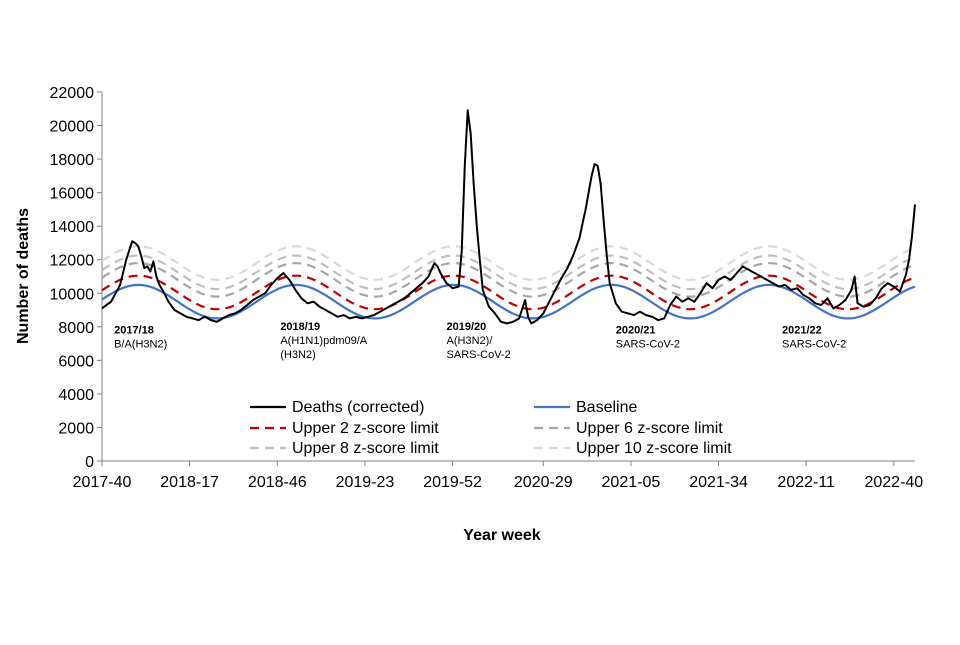 The image size is (960, 645). What do you see at coordinates (718, 482) in the screenshot?
I see `x-tick-label: 2021-34` at bounding box center [718, 482].